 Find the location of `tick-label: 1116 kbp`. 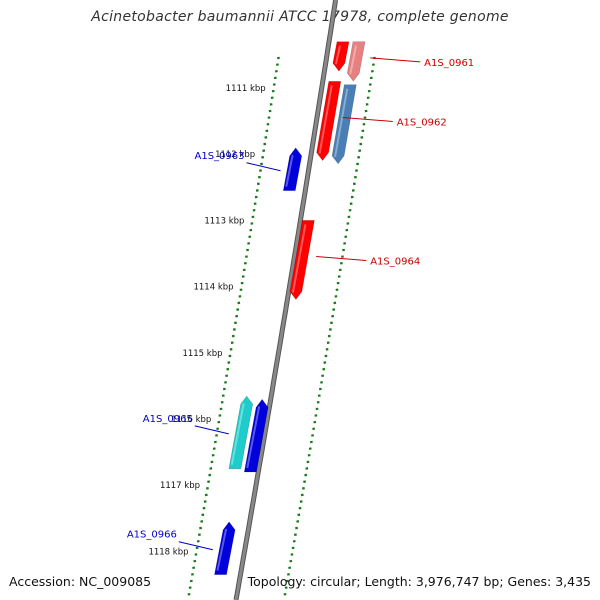

tick-label: 1116 kbp is located at coordinates (191, 420).